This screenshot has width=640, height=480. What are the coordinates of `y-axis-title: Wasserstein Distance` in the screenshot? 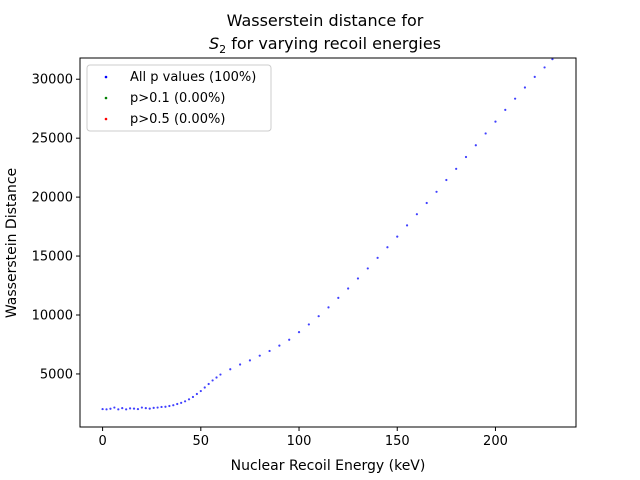 It's located at (12, 243).